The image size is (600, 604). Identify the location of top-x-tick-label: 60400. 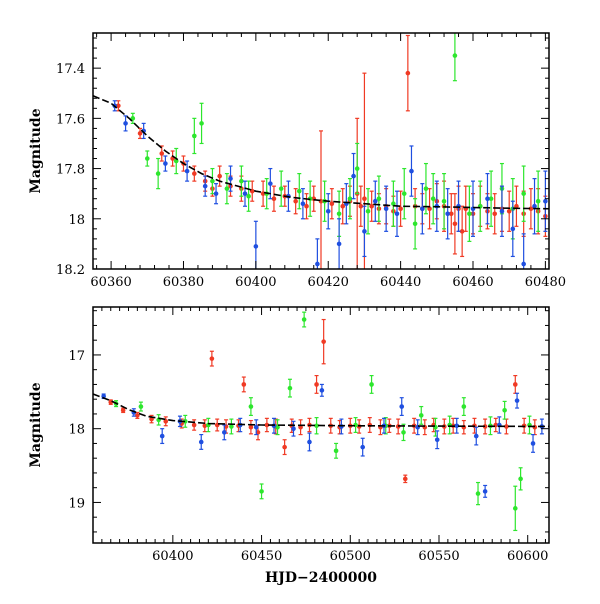
(255, 282).